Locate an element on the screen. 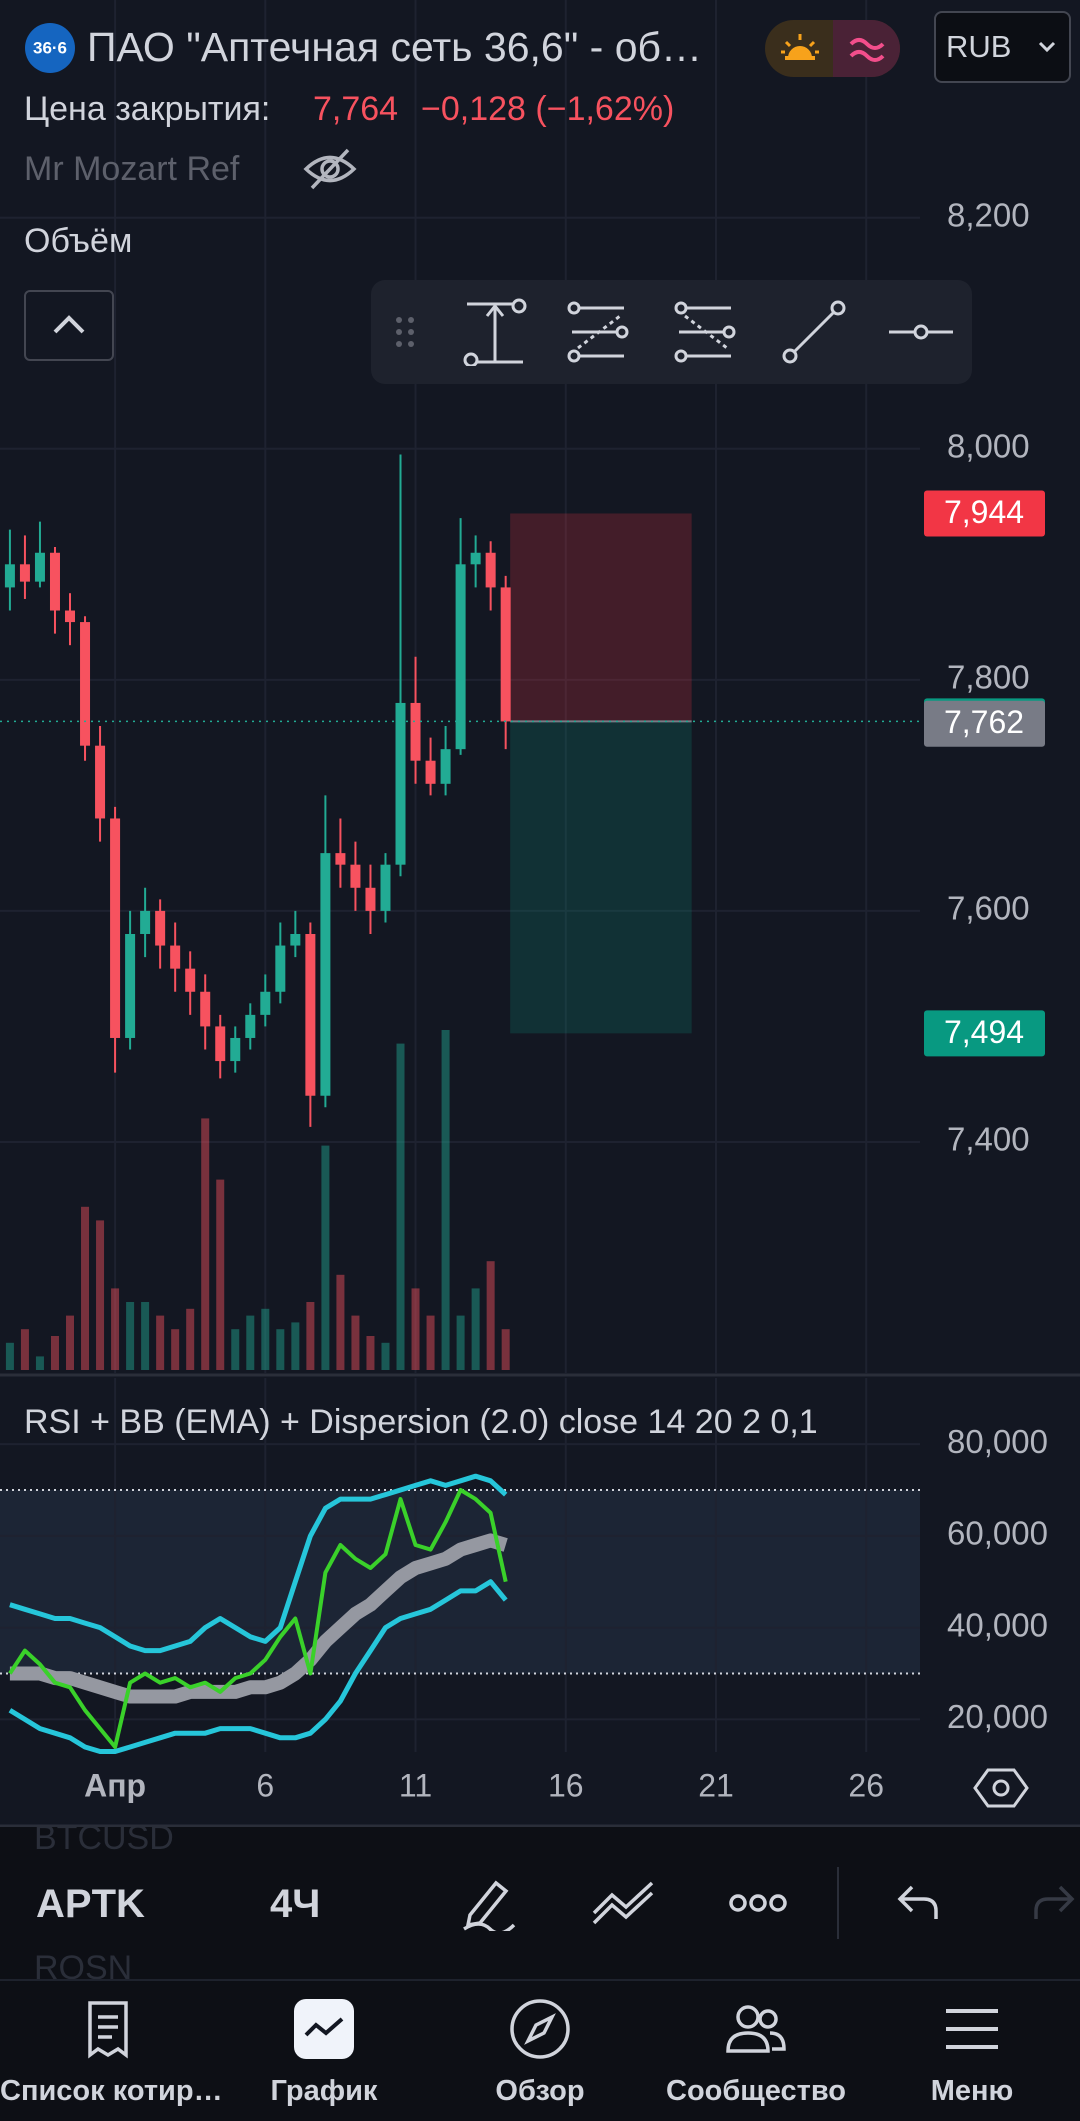  ghost-symbol: BTCUSD is located at coordinates (104, 1842).